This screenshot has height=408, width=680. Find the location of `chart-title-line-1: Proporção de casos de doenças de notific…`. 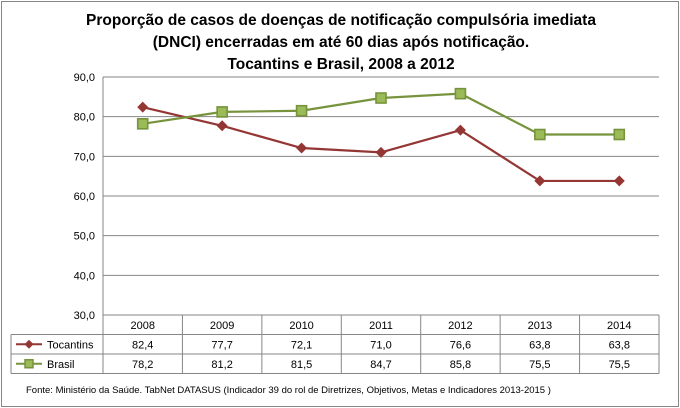

chart-title-line-1: Proporção de casos de doenças de notific… is located at coordinates (341, 20).